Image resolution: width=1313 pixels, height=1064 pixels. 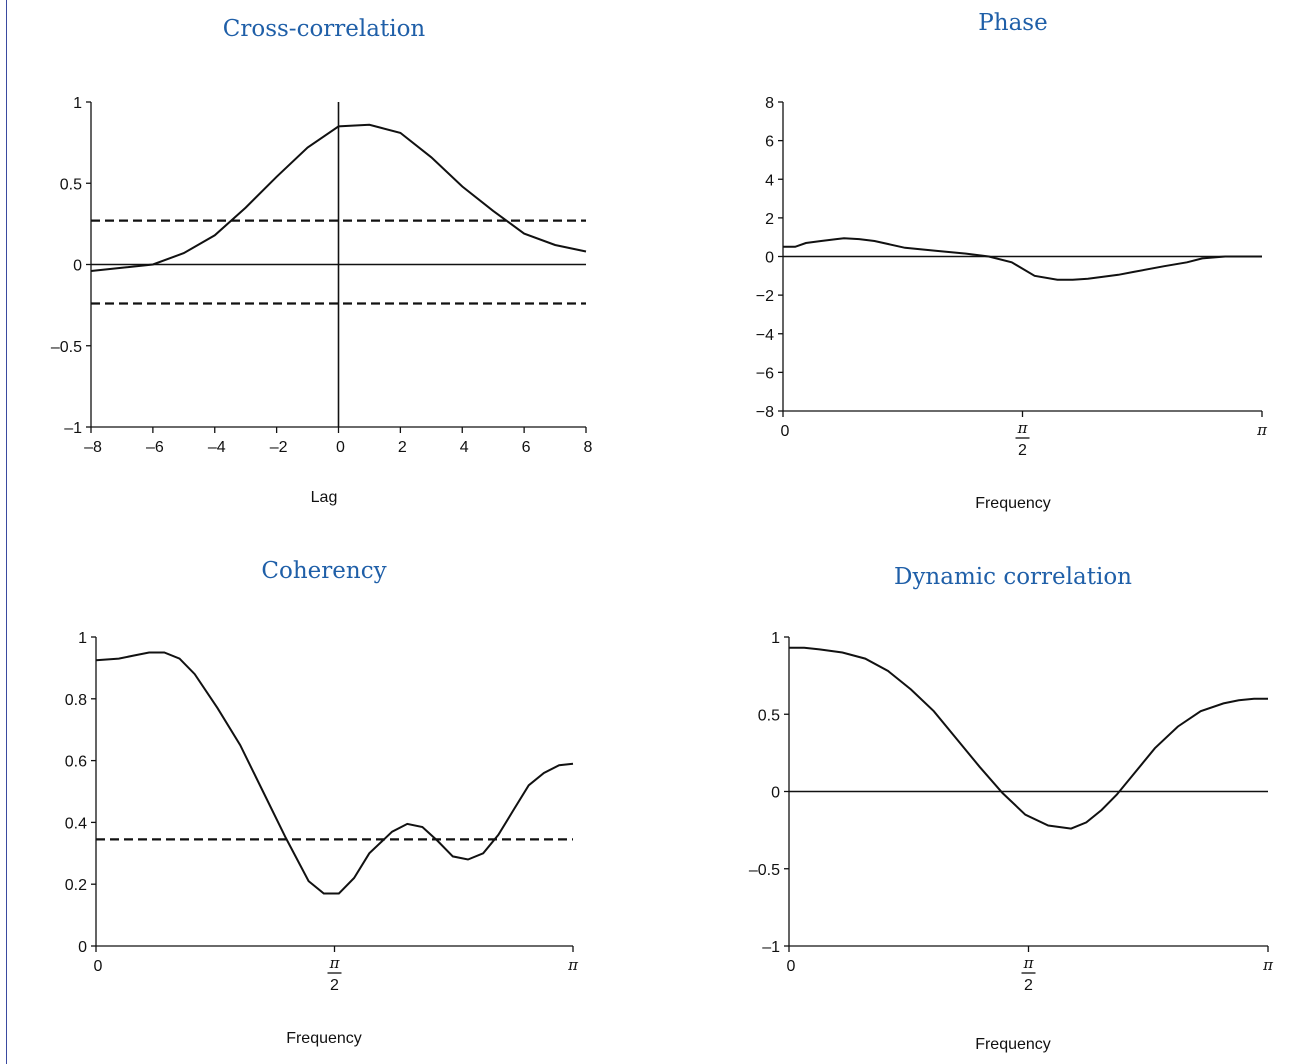 What do you see at coordinates (526, 447) in the screenshot?
I see `x-tick-label: 6` at bounding box center [526, 447].